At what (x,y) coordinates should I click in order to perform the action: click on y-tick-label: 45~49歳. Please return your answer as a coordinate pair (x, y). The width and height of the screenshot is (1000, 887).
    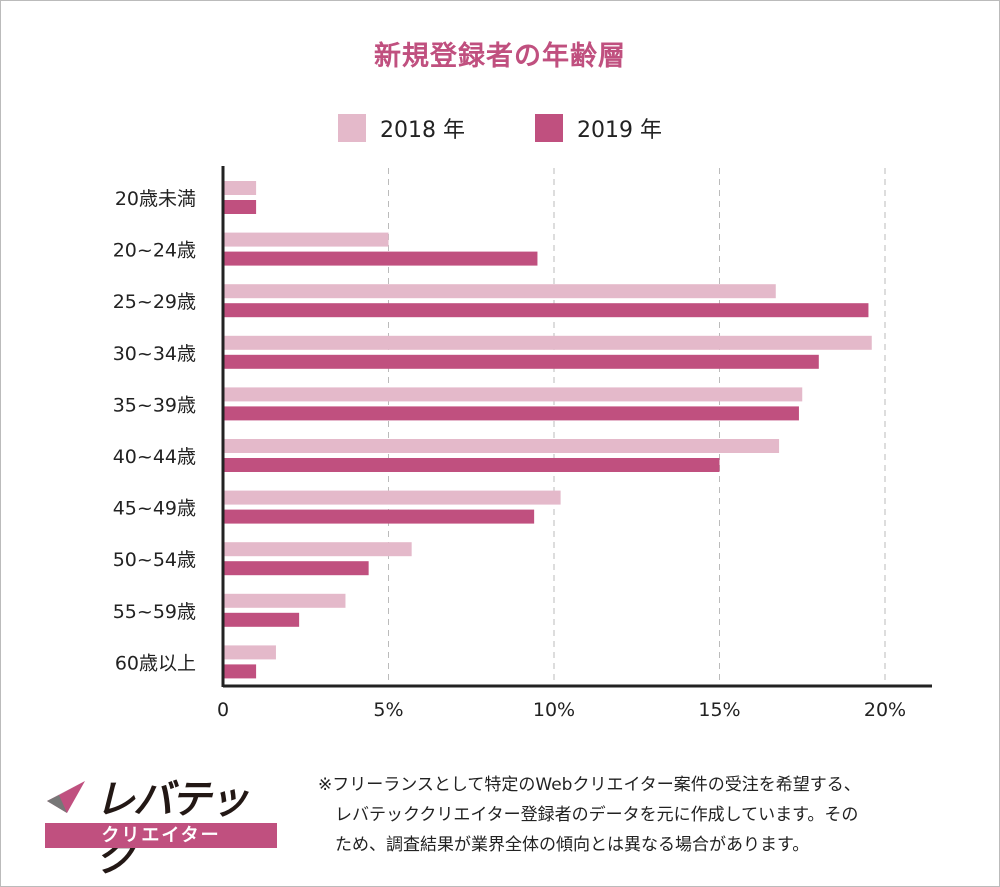
    Looking at the image, I should click on (154, 509).